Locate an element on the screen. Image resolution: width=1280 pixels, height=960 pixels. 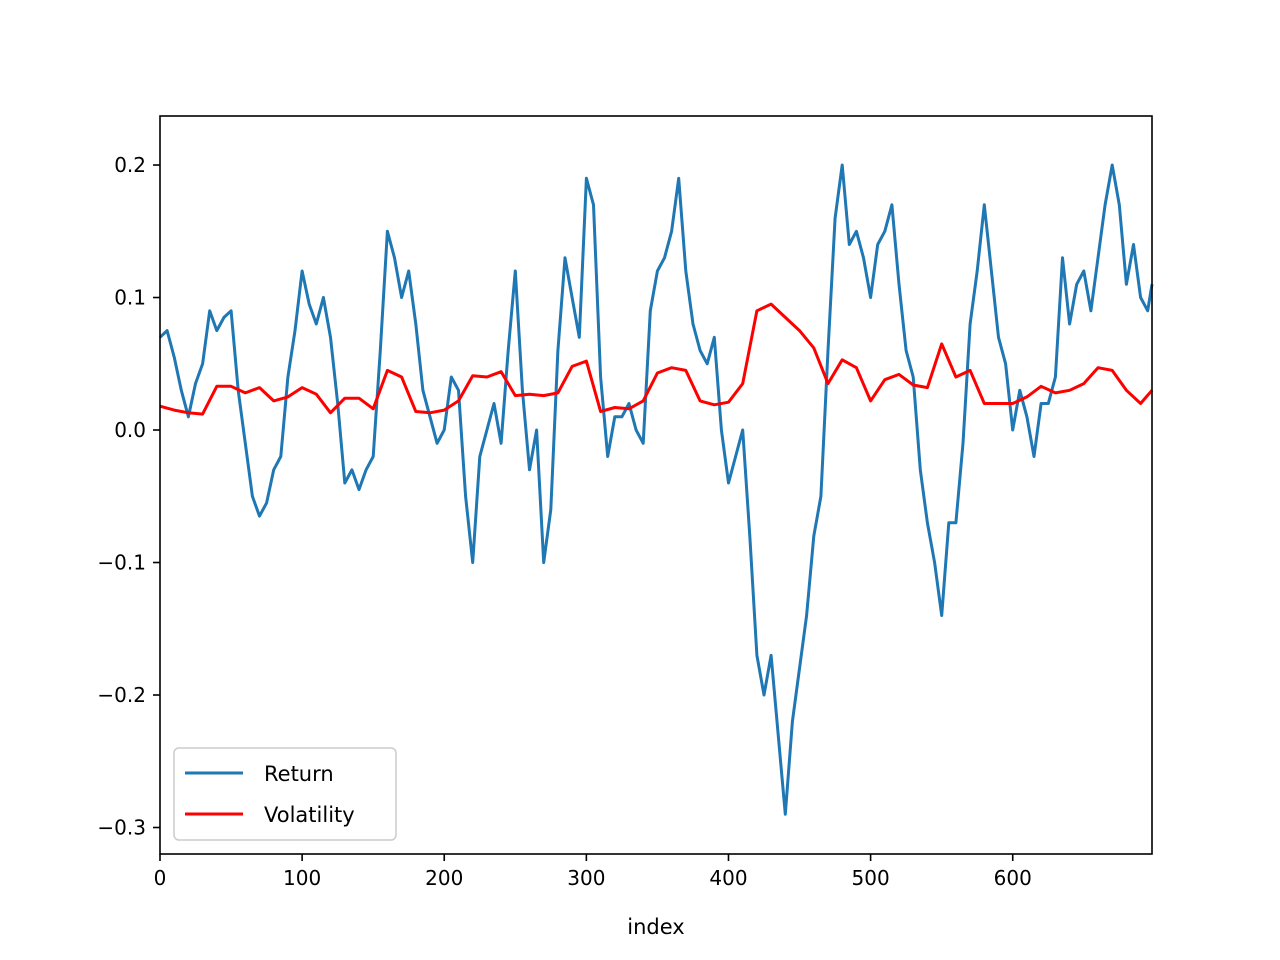
y-tick-label: 0.1 is located at coordinates (130, 298).